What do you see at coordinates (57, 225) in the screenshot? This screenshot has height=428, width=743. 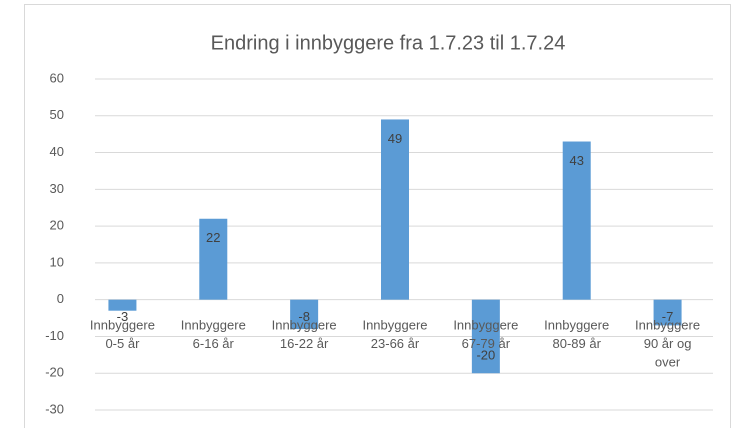 I see `y-tick-label: 20` at bounding box center [57, 225].